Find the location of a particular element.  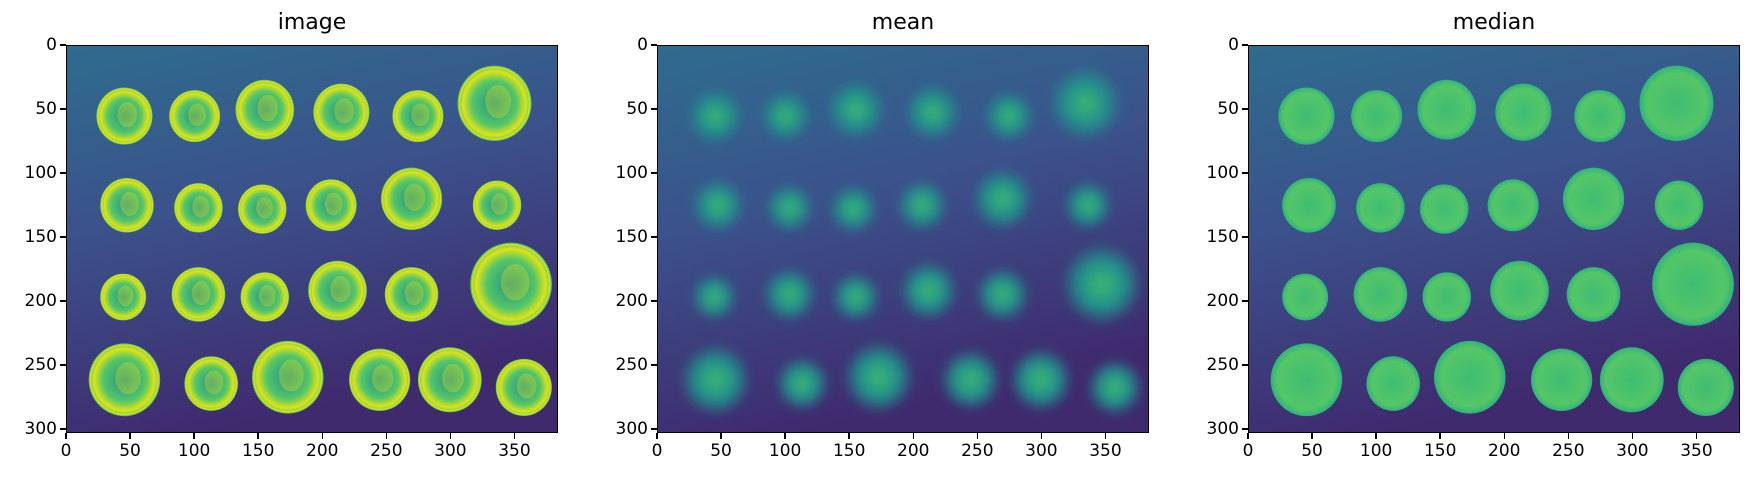

xtick-label: 350 is located at coordinates (514, 451).